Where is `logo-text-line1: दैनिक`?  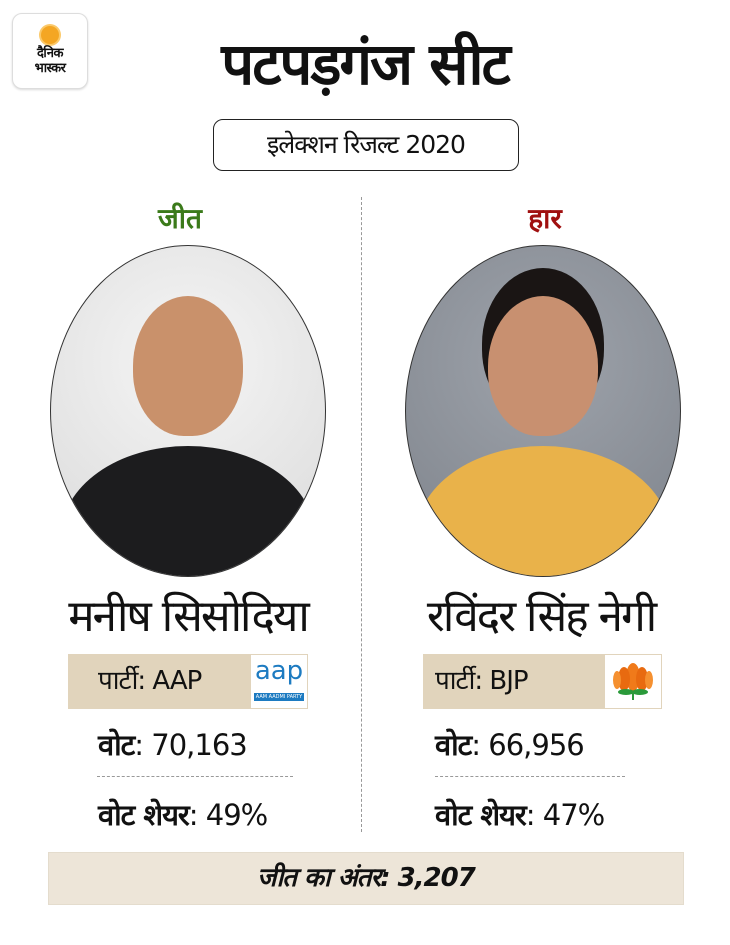 logo-text-line1: दैनिक is located at coordinates (50, 53).